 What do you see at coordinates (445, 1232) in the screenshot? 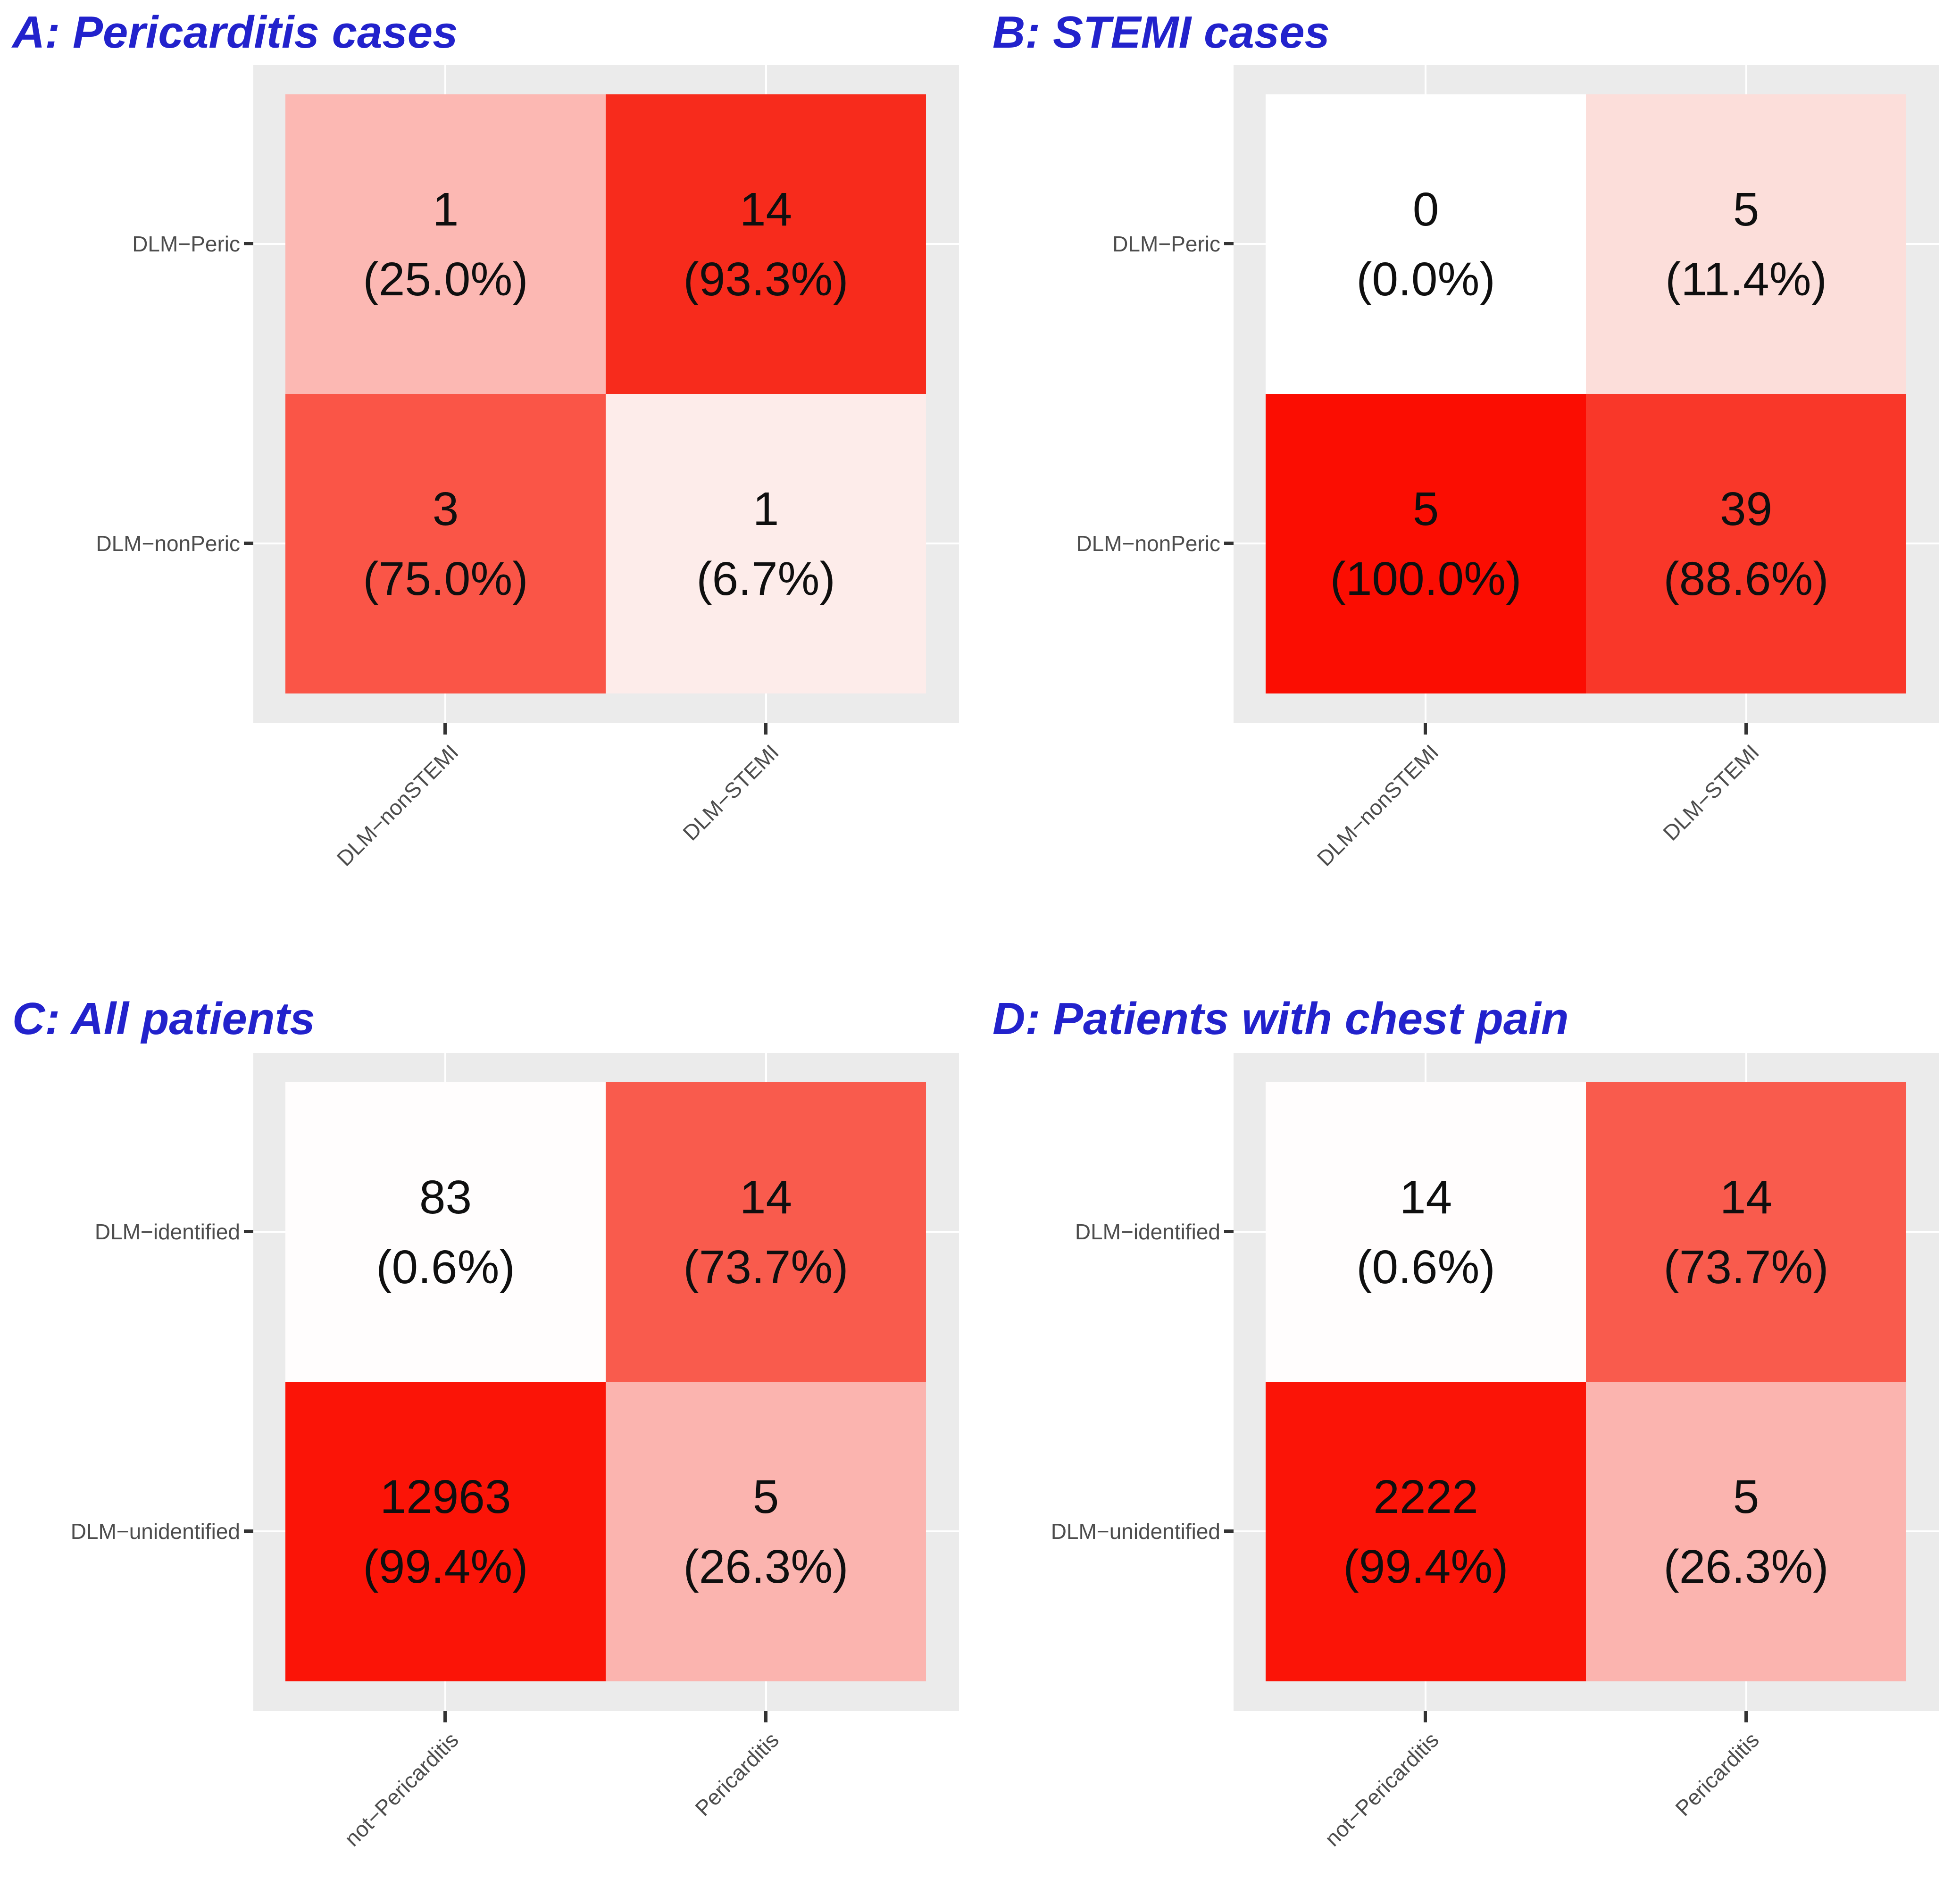
I see `matrix-cell-top-left: 83 (0.6%)` at bounding box center [445, 1232].